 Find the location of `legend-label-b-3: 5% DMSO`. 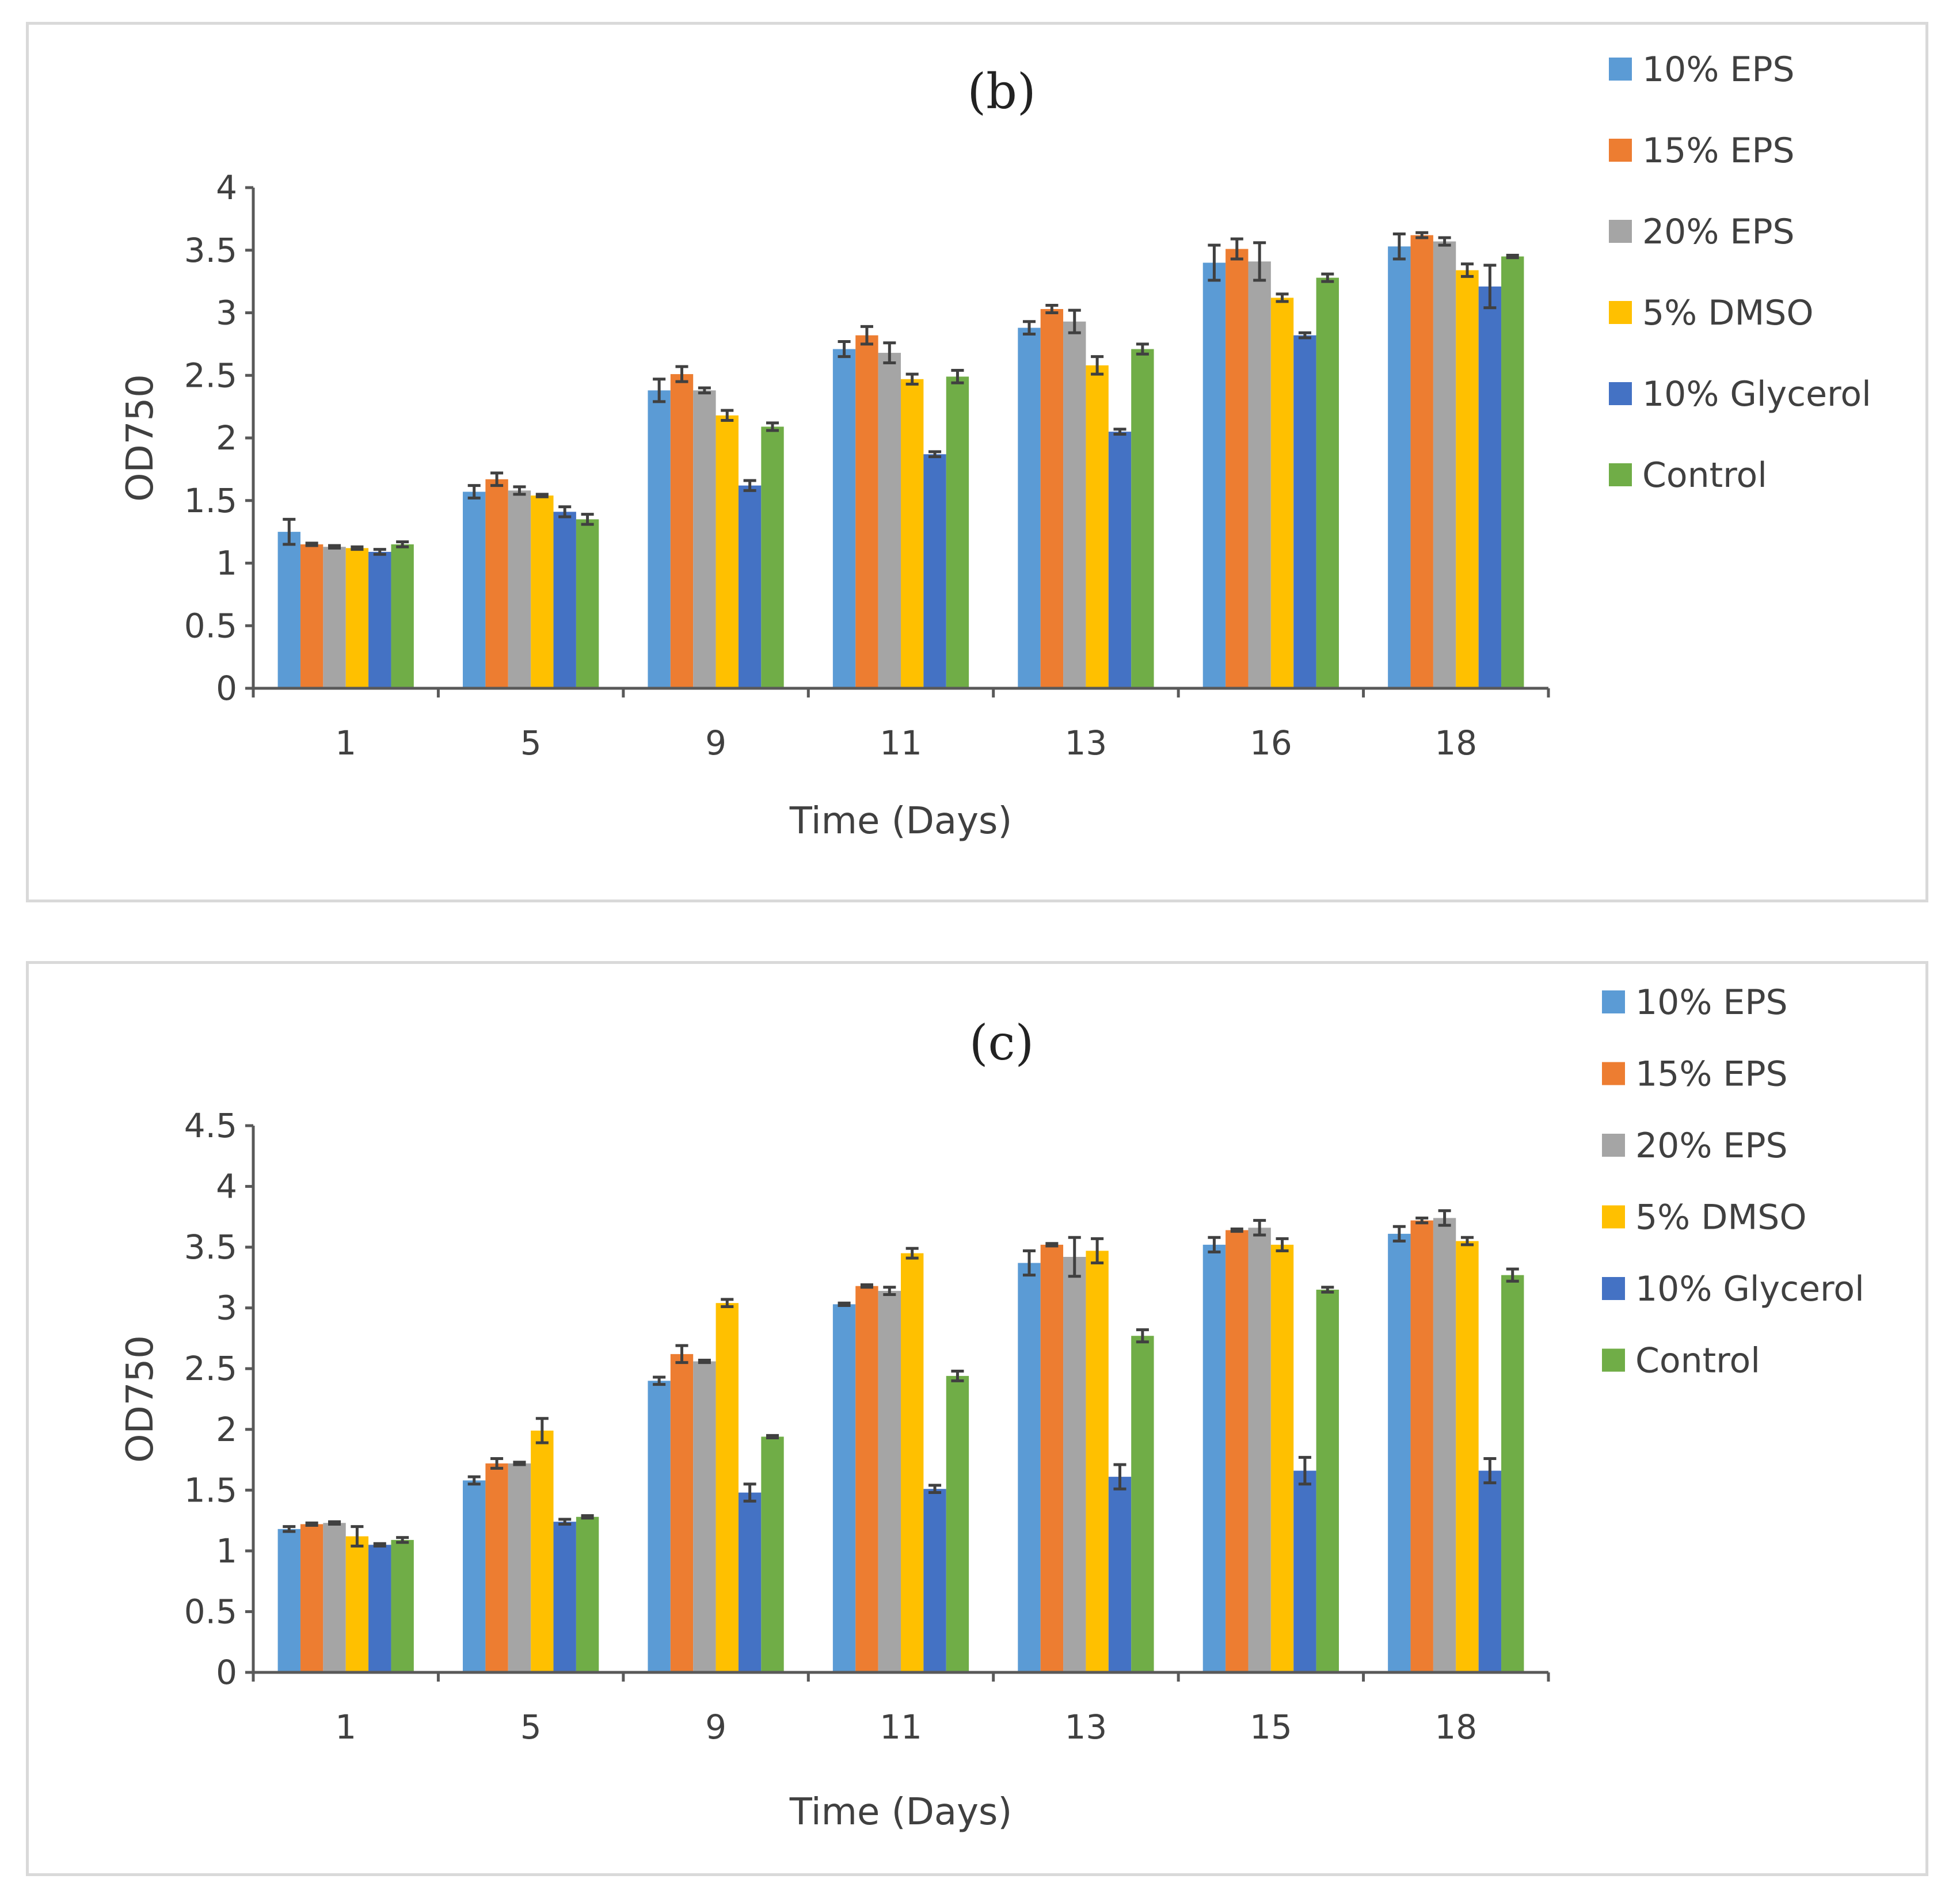

legend-label-b-3: 5% DMSO is located at coordinates (1728, 313).